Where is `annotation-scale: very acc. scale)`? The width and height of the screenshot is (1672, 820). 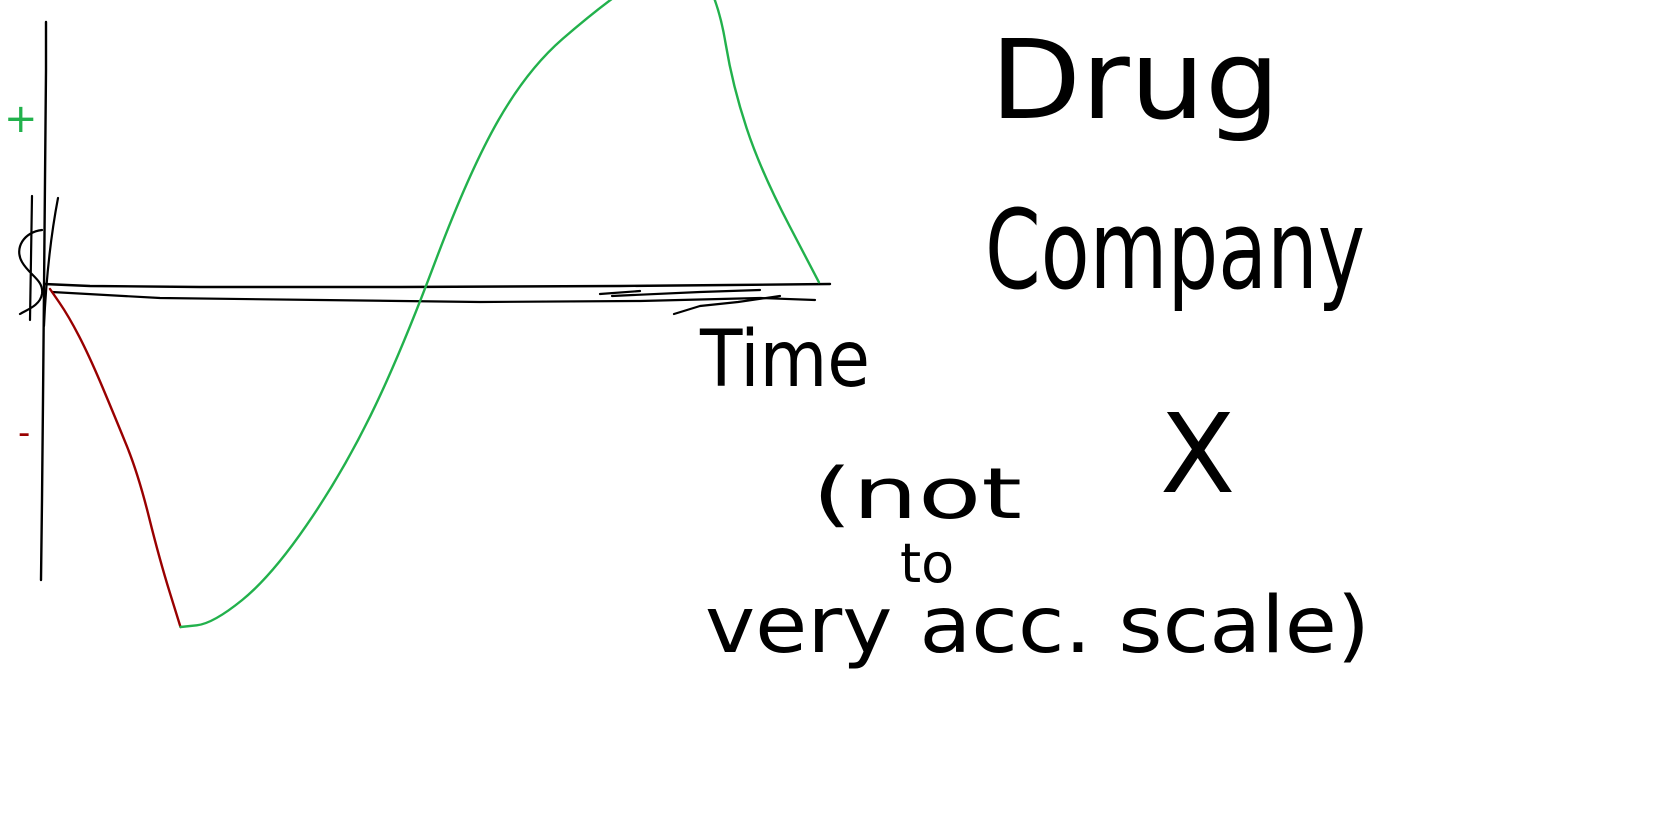
annotation-scale: very acc. scale) is located at coordinates (1037, 626).